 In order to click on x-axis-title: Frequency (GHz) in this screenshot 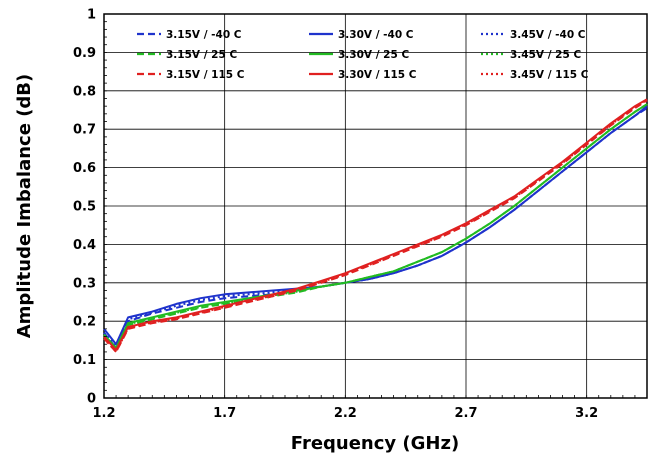, I will do `click(375, 443)`.